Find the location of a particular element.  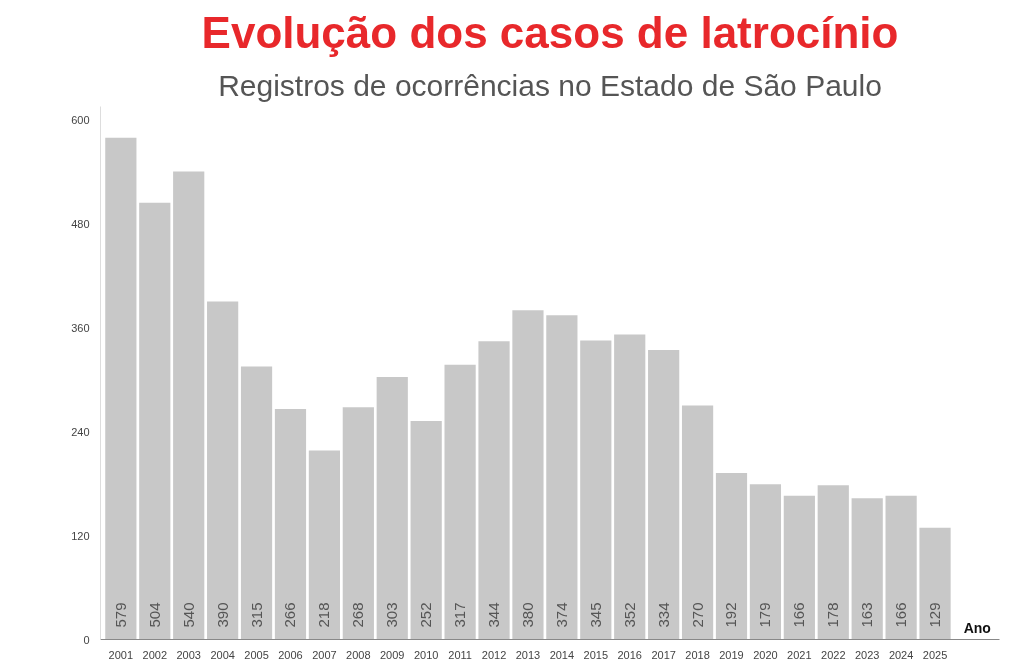

x-tick-label: 2010 is located at coordinates (426, 654).